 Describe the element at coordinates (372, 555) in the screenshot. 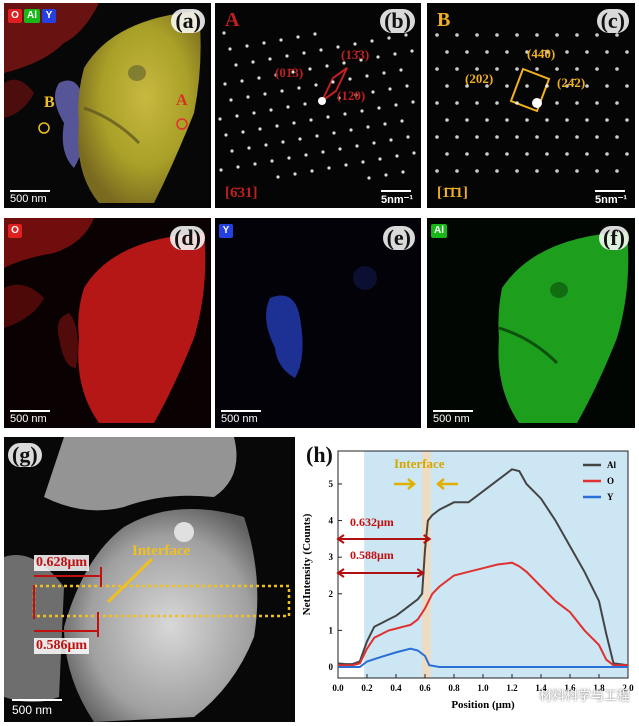

I see `measure-label-2: 0.588μm` at that location.